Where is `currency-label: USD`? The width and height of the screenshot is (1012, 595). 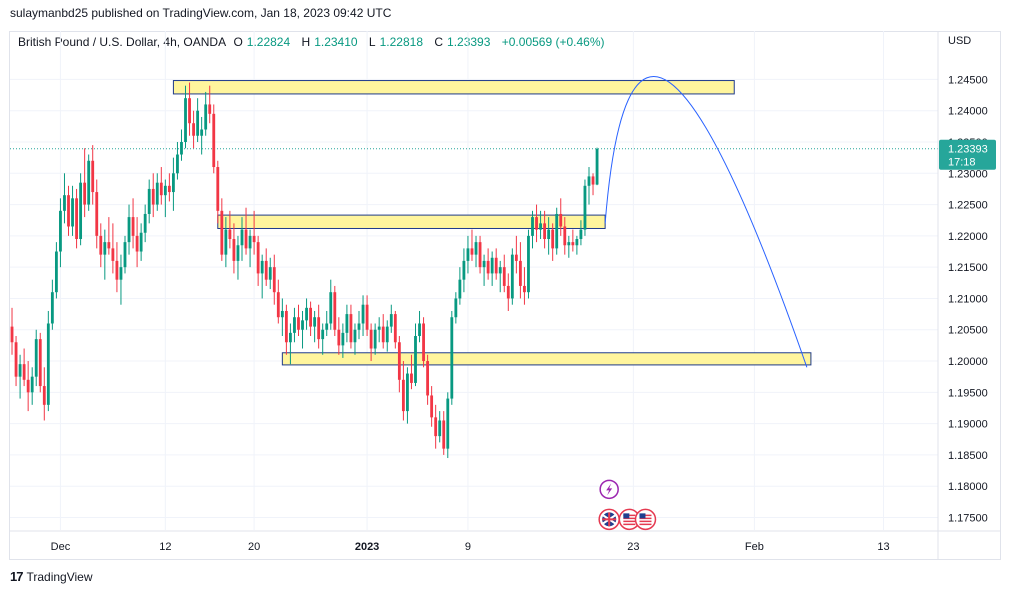 currency-label: USD is located at coordinates (960, 41).